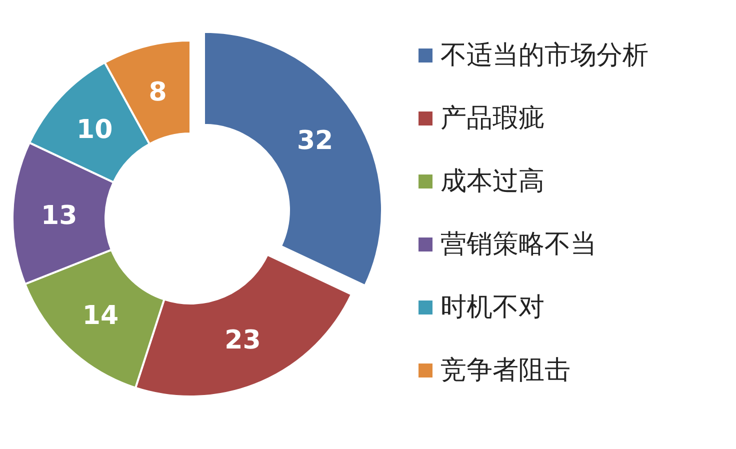  I want to click on data-label: 23, so click(242, 341).